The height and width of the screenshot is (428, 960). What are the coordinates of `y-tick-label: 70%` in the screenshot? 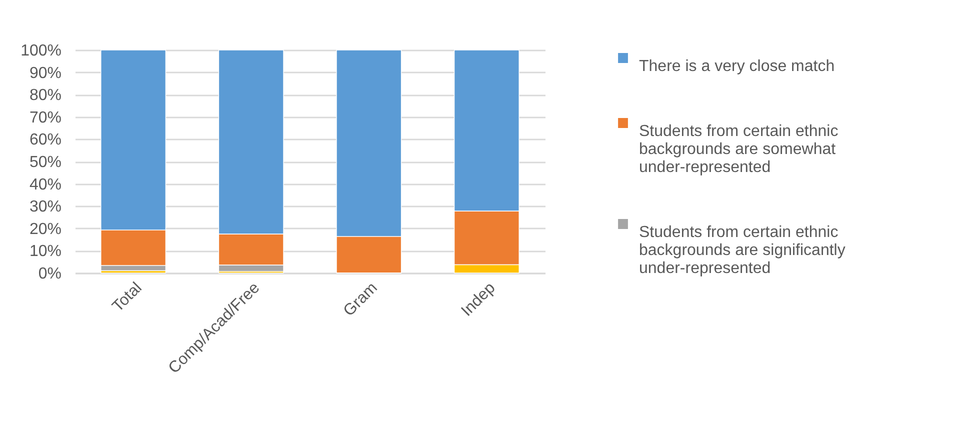 It's located at (45, 117).